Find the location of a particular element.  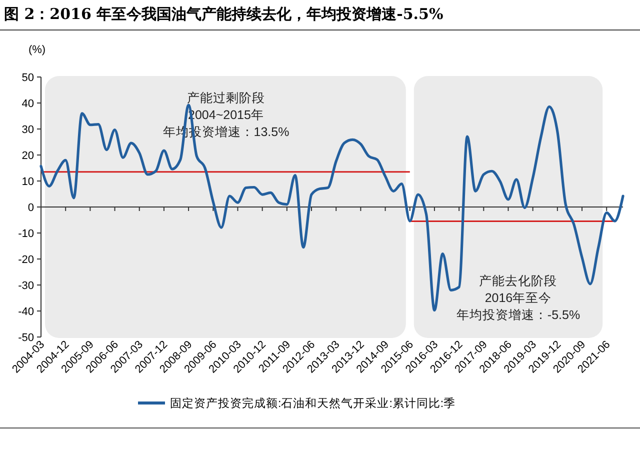

annotation: 2016年至今 is located at coordinates (518, 298).